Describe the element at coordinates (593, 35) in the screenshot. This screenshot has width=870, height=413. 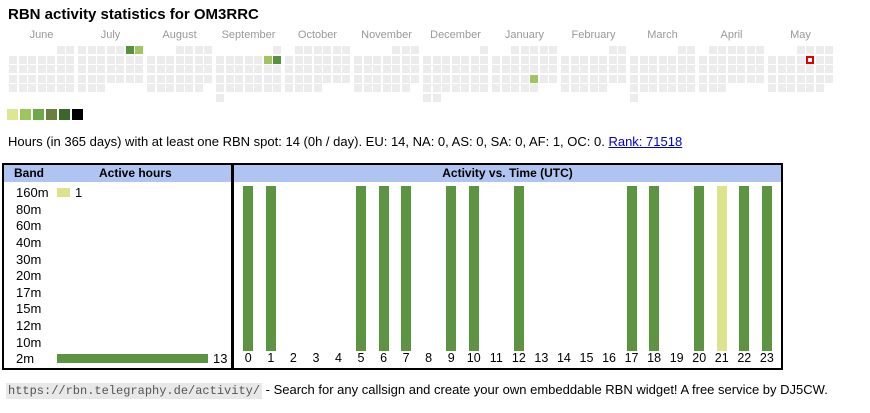
I see `month-label: February` at that location.